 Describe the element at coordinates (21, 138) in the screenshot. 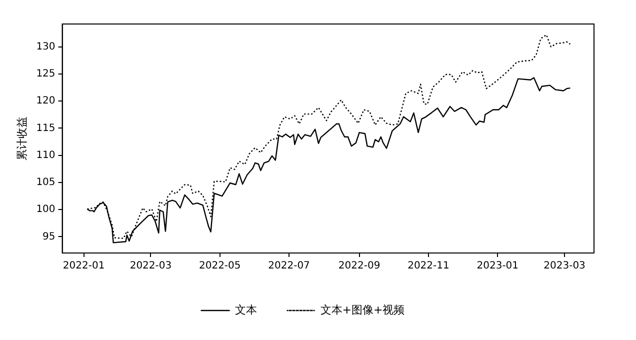

I see `y-axis-title: 累计收益` at that location.